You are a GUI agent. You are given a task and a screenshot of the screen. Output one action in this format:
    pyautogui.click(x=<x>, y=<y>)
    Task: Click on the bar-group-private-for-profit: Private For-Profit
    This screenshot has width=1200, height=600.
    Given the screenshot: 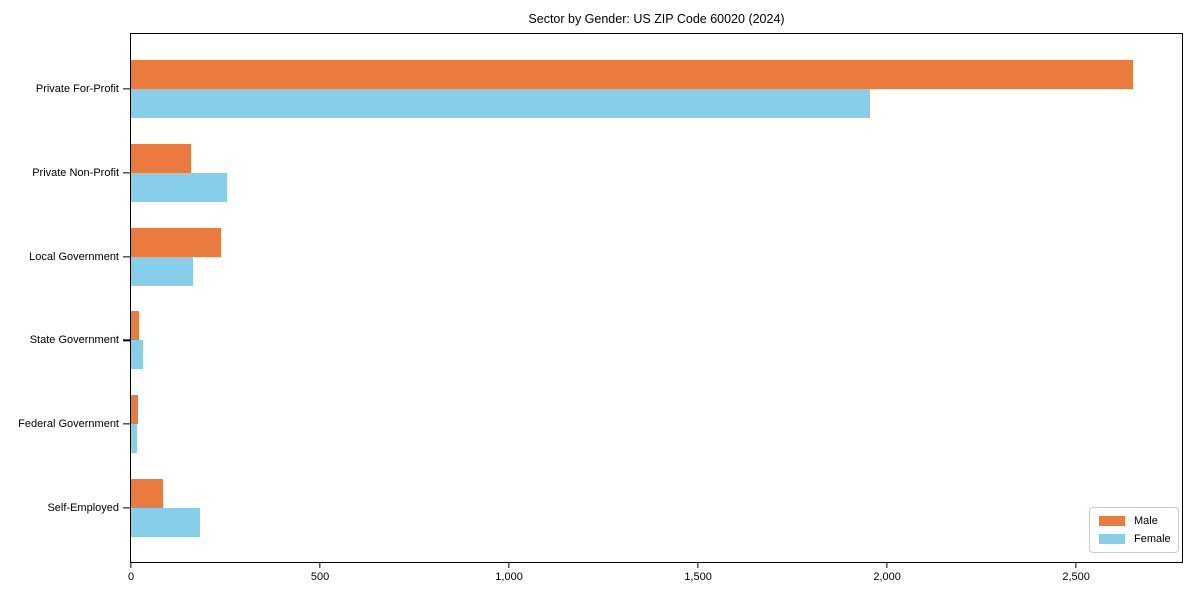 What is the action you would take?
    pyautogui.click(x=609, y=89)
    